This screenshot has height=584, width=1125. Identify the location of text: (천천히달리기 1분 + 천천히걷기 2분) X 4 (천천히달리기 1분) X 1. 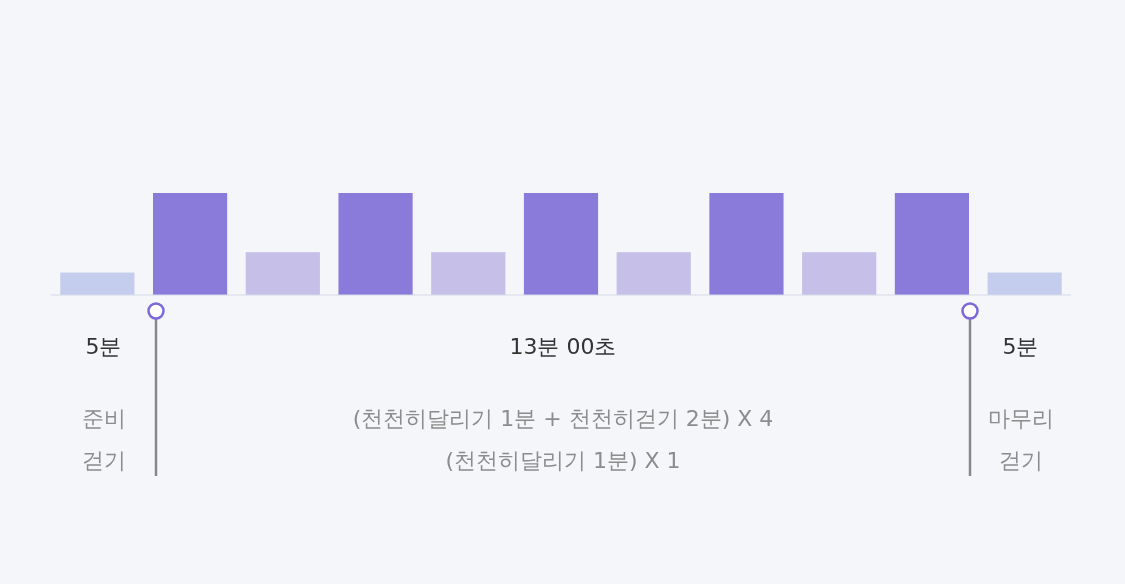
(563, 439).